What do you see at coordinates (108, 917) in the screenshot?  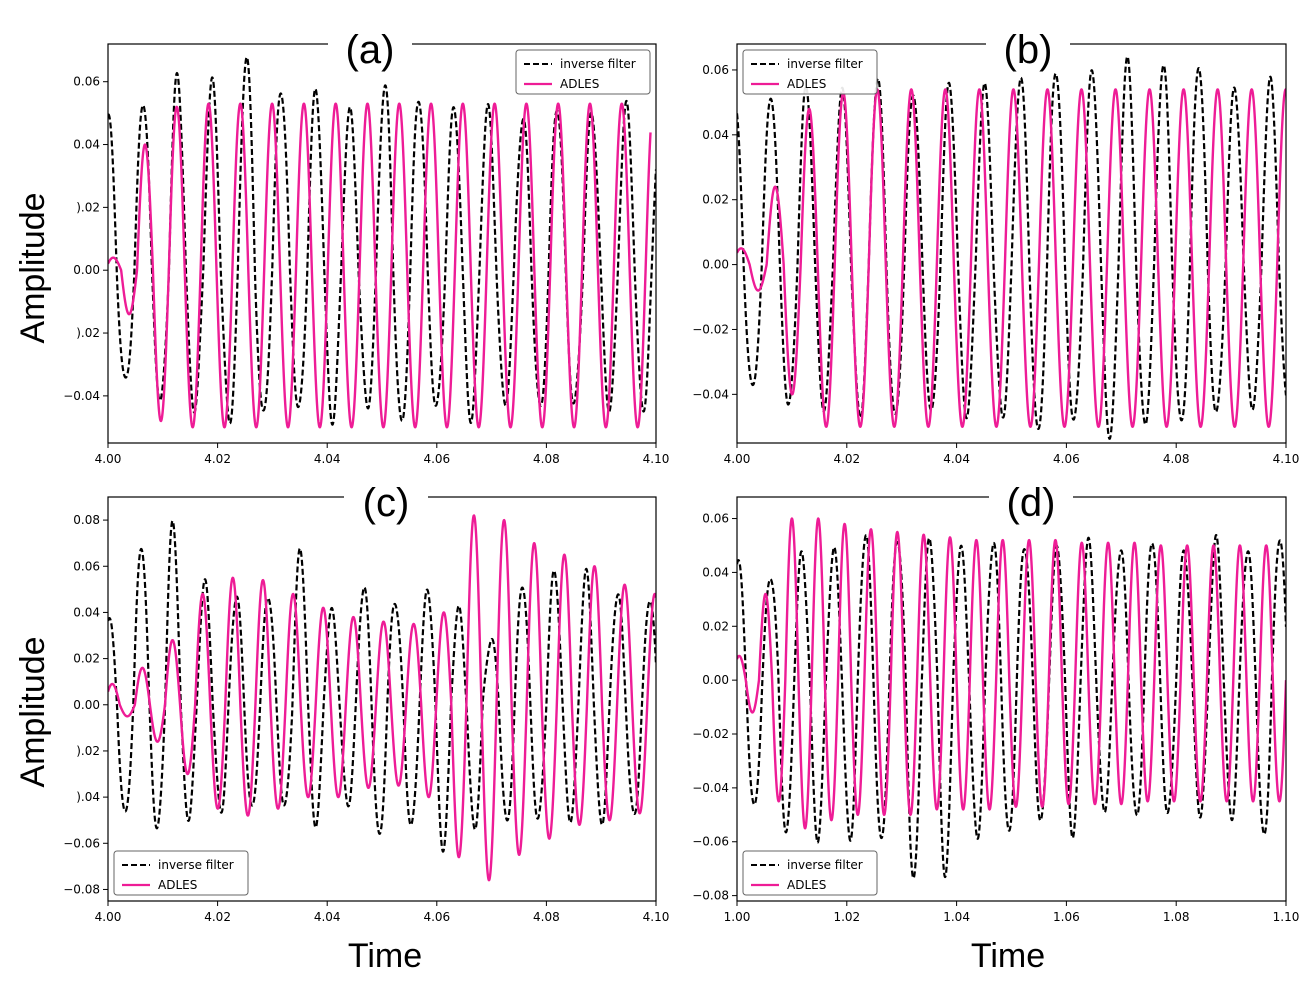 I see `x-tick-label-c: 4.00` at bounding box center [108, 917].